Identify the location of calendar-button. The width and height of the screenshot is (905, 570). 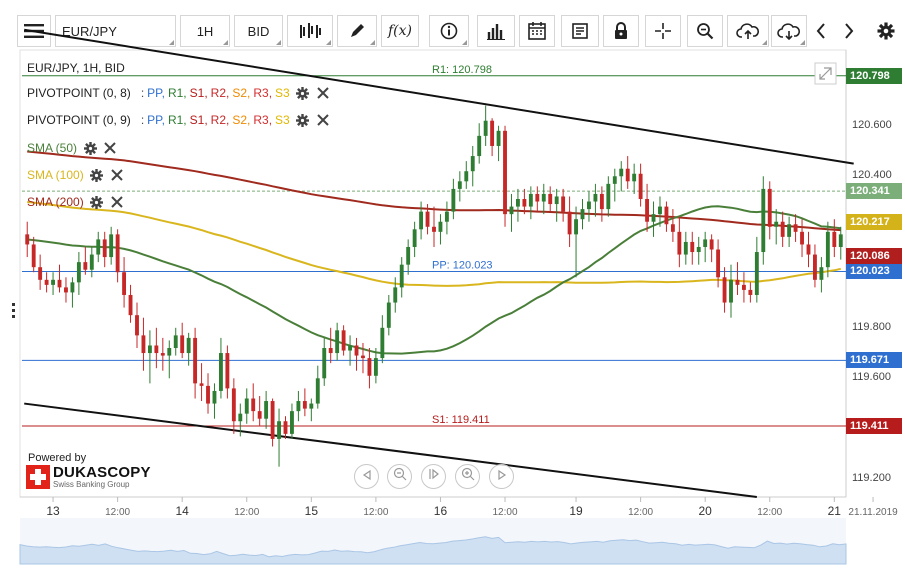
(537, 31).